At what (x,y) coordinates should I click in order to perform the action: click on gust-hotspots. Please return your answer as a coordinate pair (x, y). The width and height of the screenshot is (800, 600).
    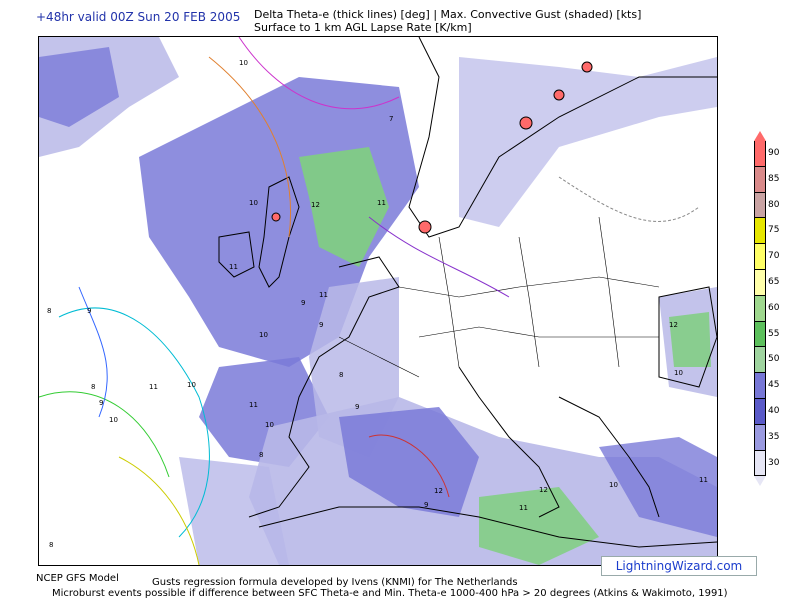
    Looking at the image, I should click on (432, 147).